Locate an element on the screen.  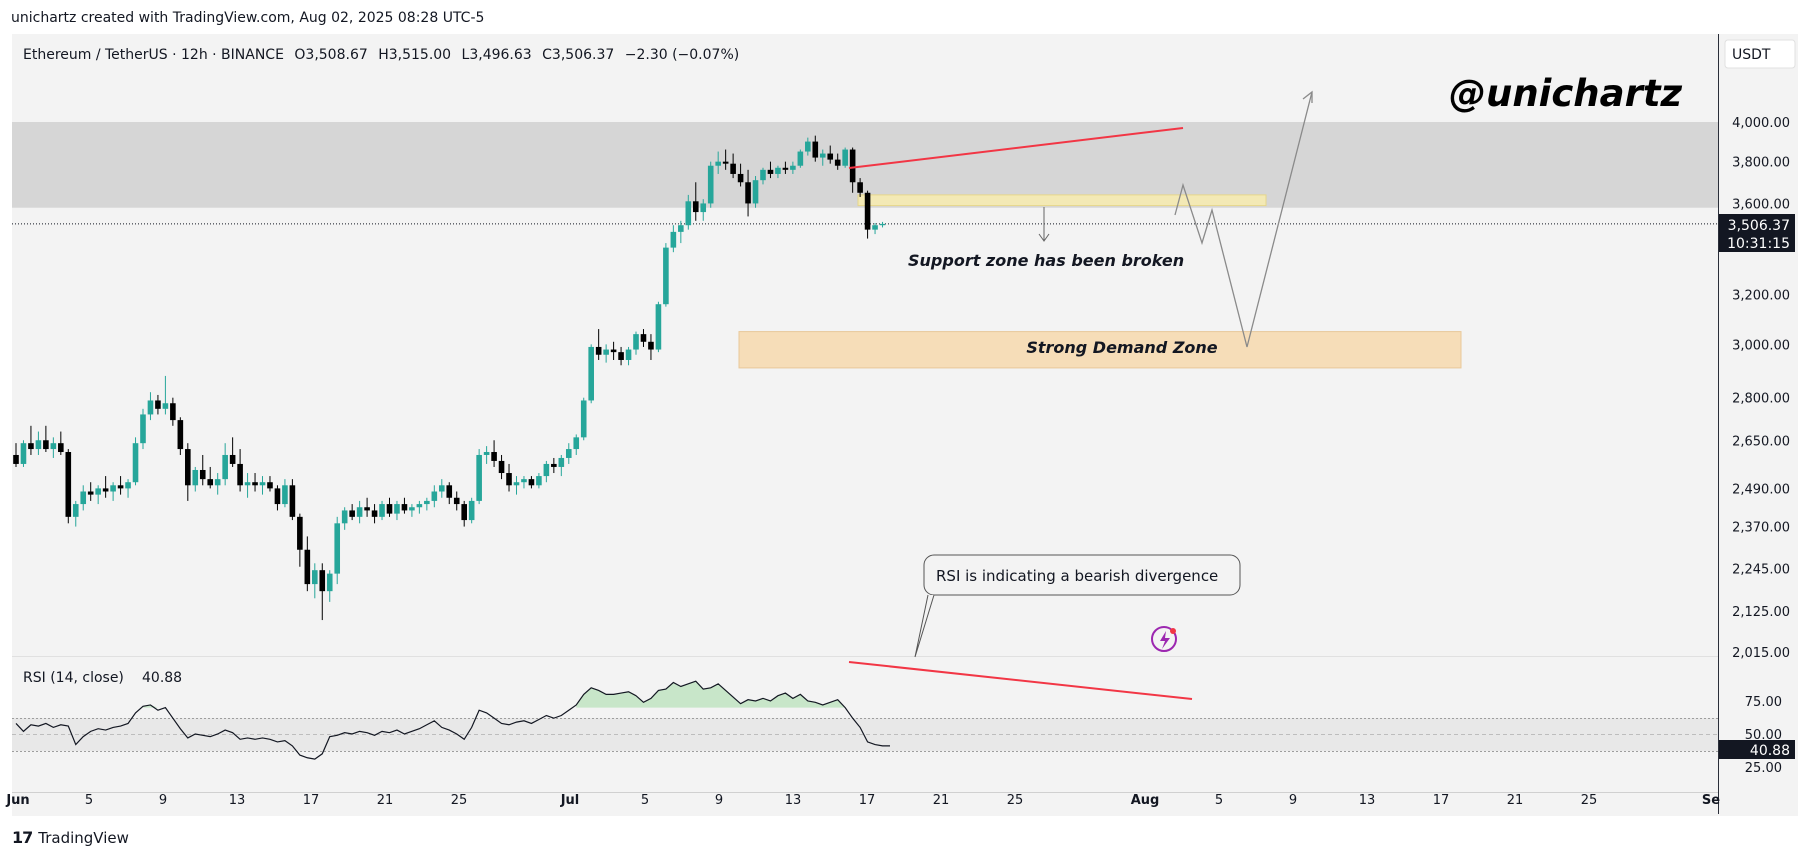
rsi-line is located at coordinates (452, 720).